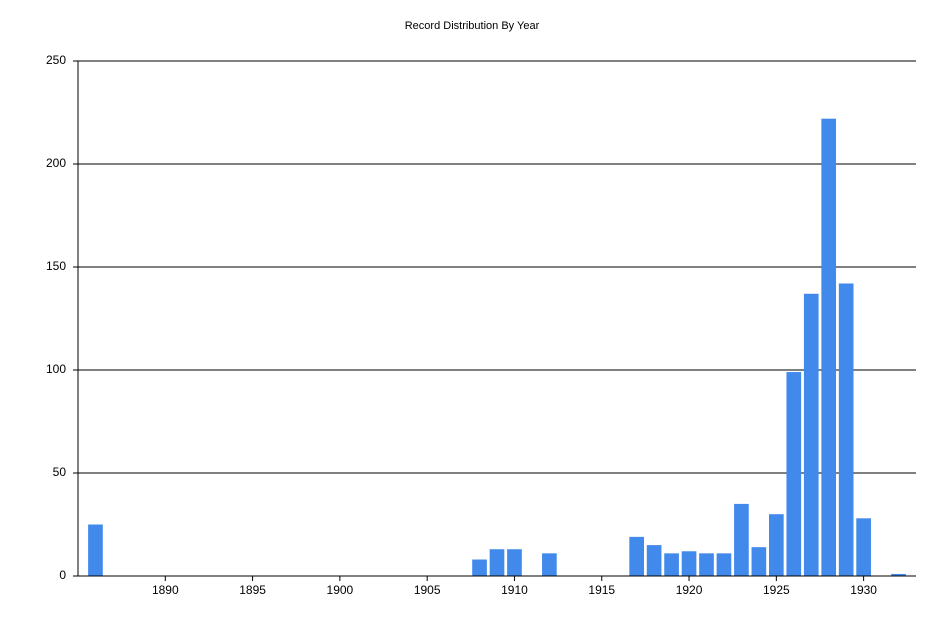 The width and height of the screenshot is (945, 630). I want to click on x-tick-label: 1890, so click(165, 590).